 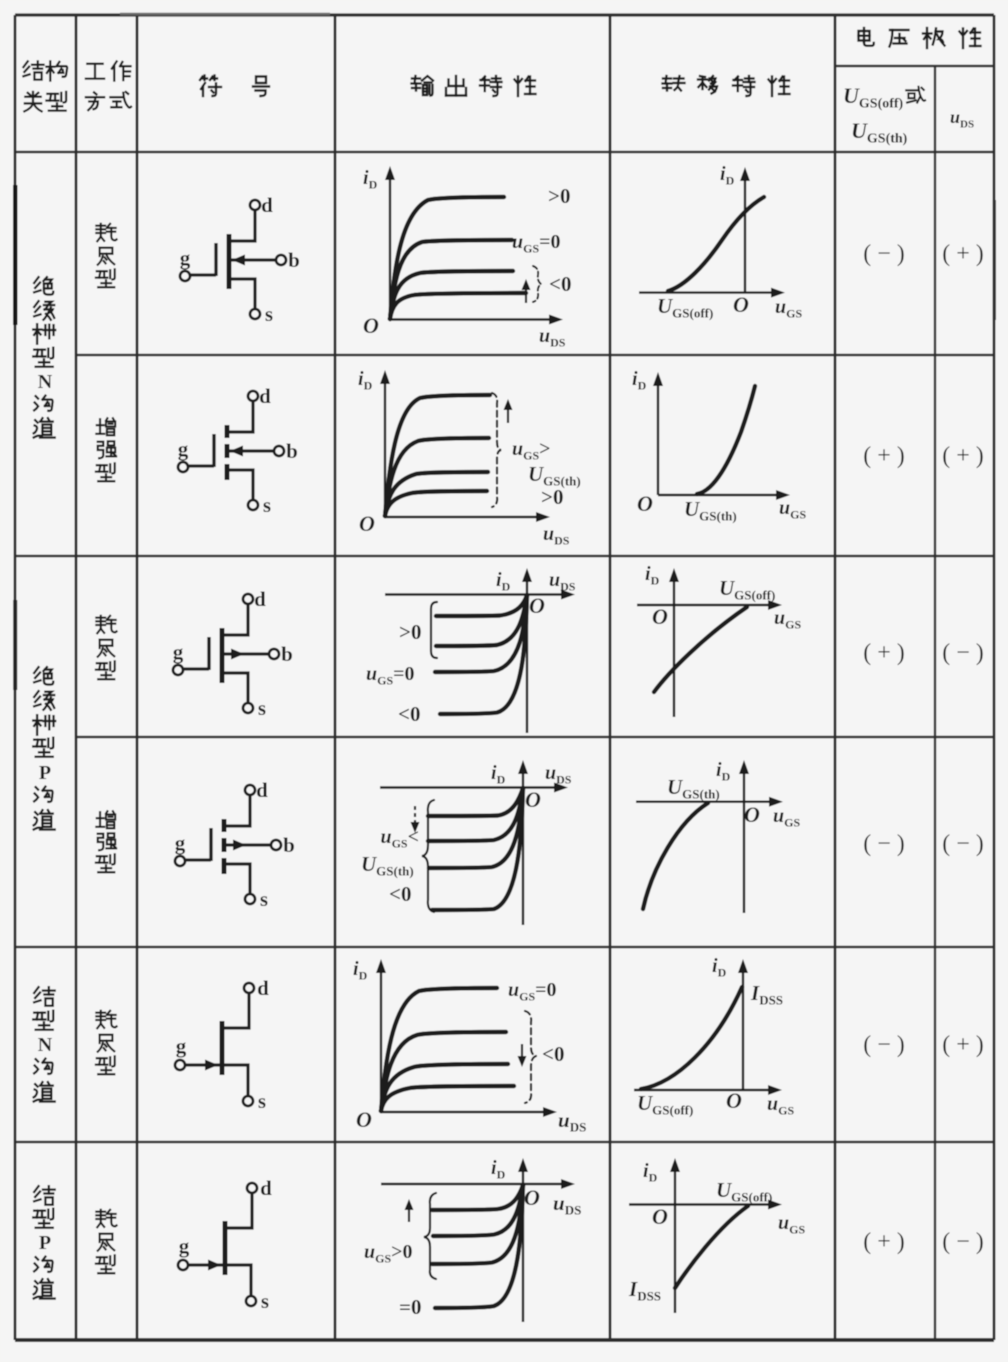 I want to click on svg-text: uGS<, so click(x=399, y=838).